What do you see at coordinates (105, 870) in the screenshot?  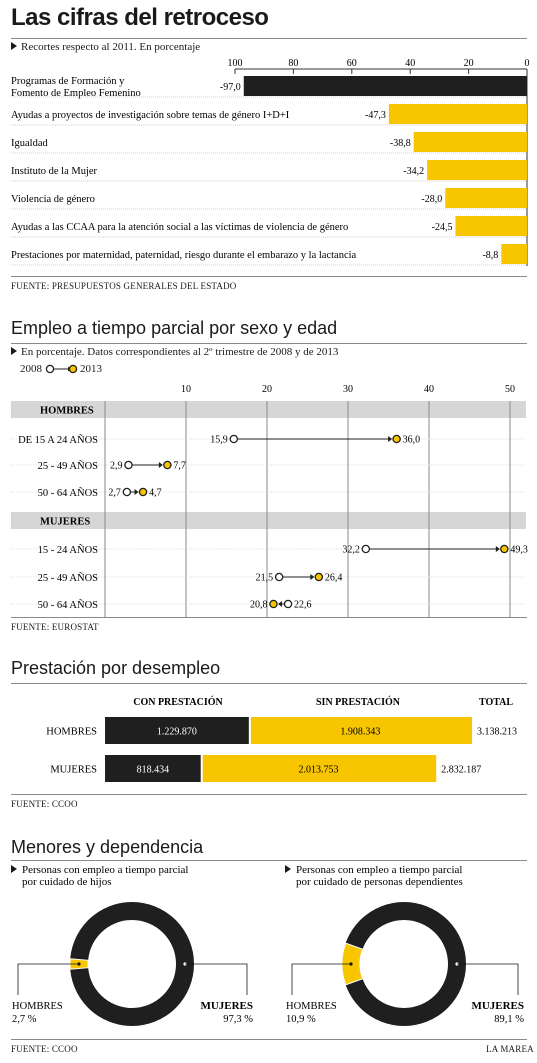 I see `dependency-subtitle-line: Personas con empleo a tiempo parcial` at bounding box center [105, 870].